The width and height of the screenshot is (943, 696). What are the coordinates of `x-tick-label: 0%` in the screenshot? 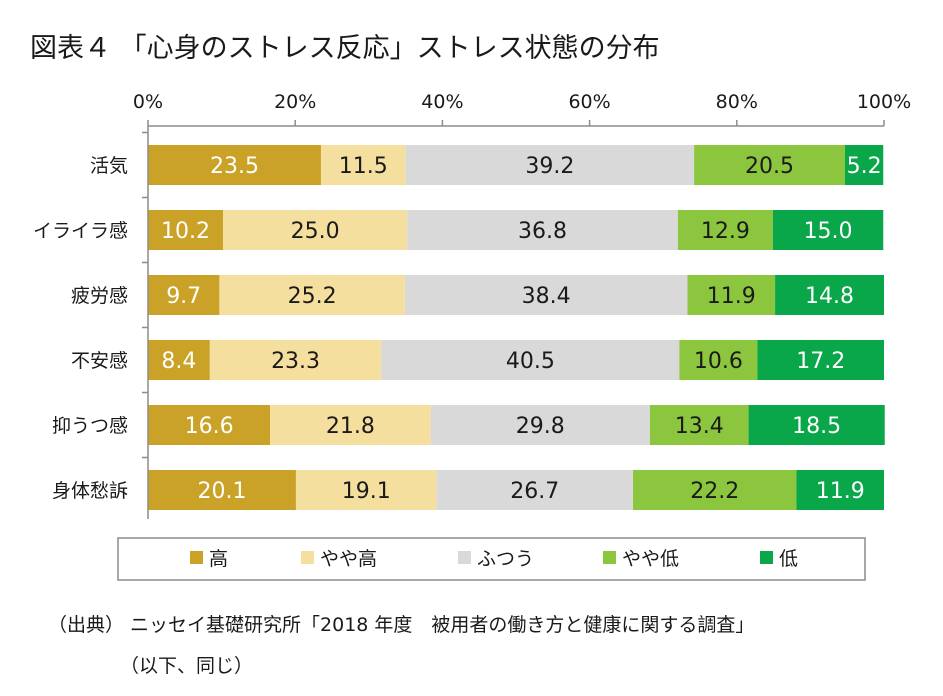 It's located at (148, 102).